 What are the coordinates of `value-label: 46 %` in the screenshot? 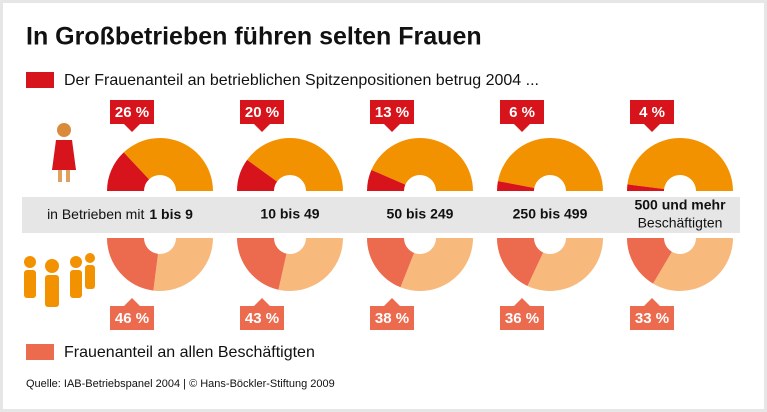 It's located at (132, 318).